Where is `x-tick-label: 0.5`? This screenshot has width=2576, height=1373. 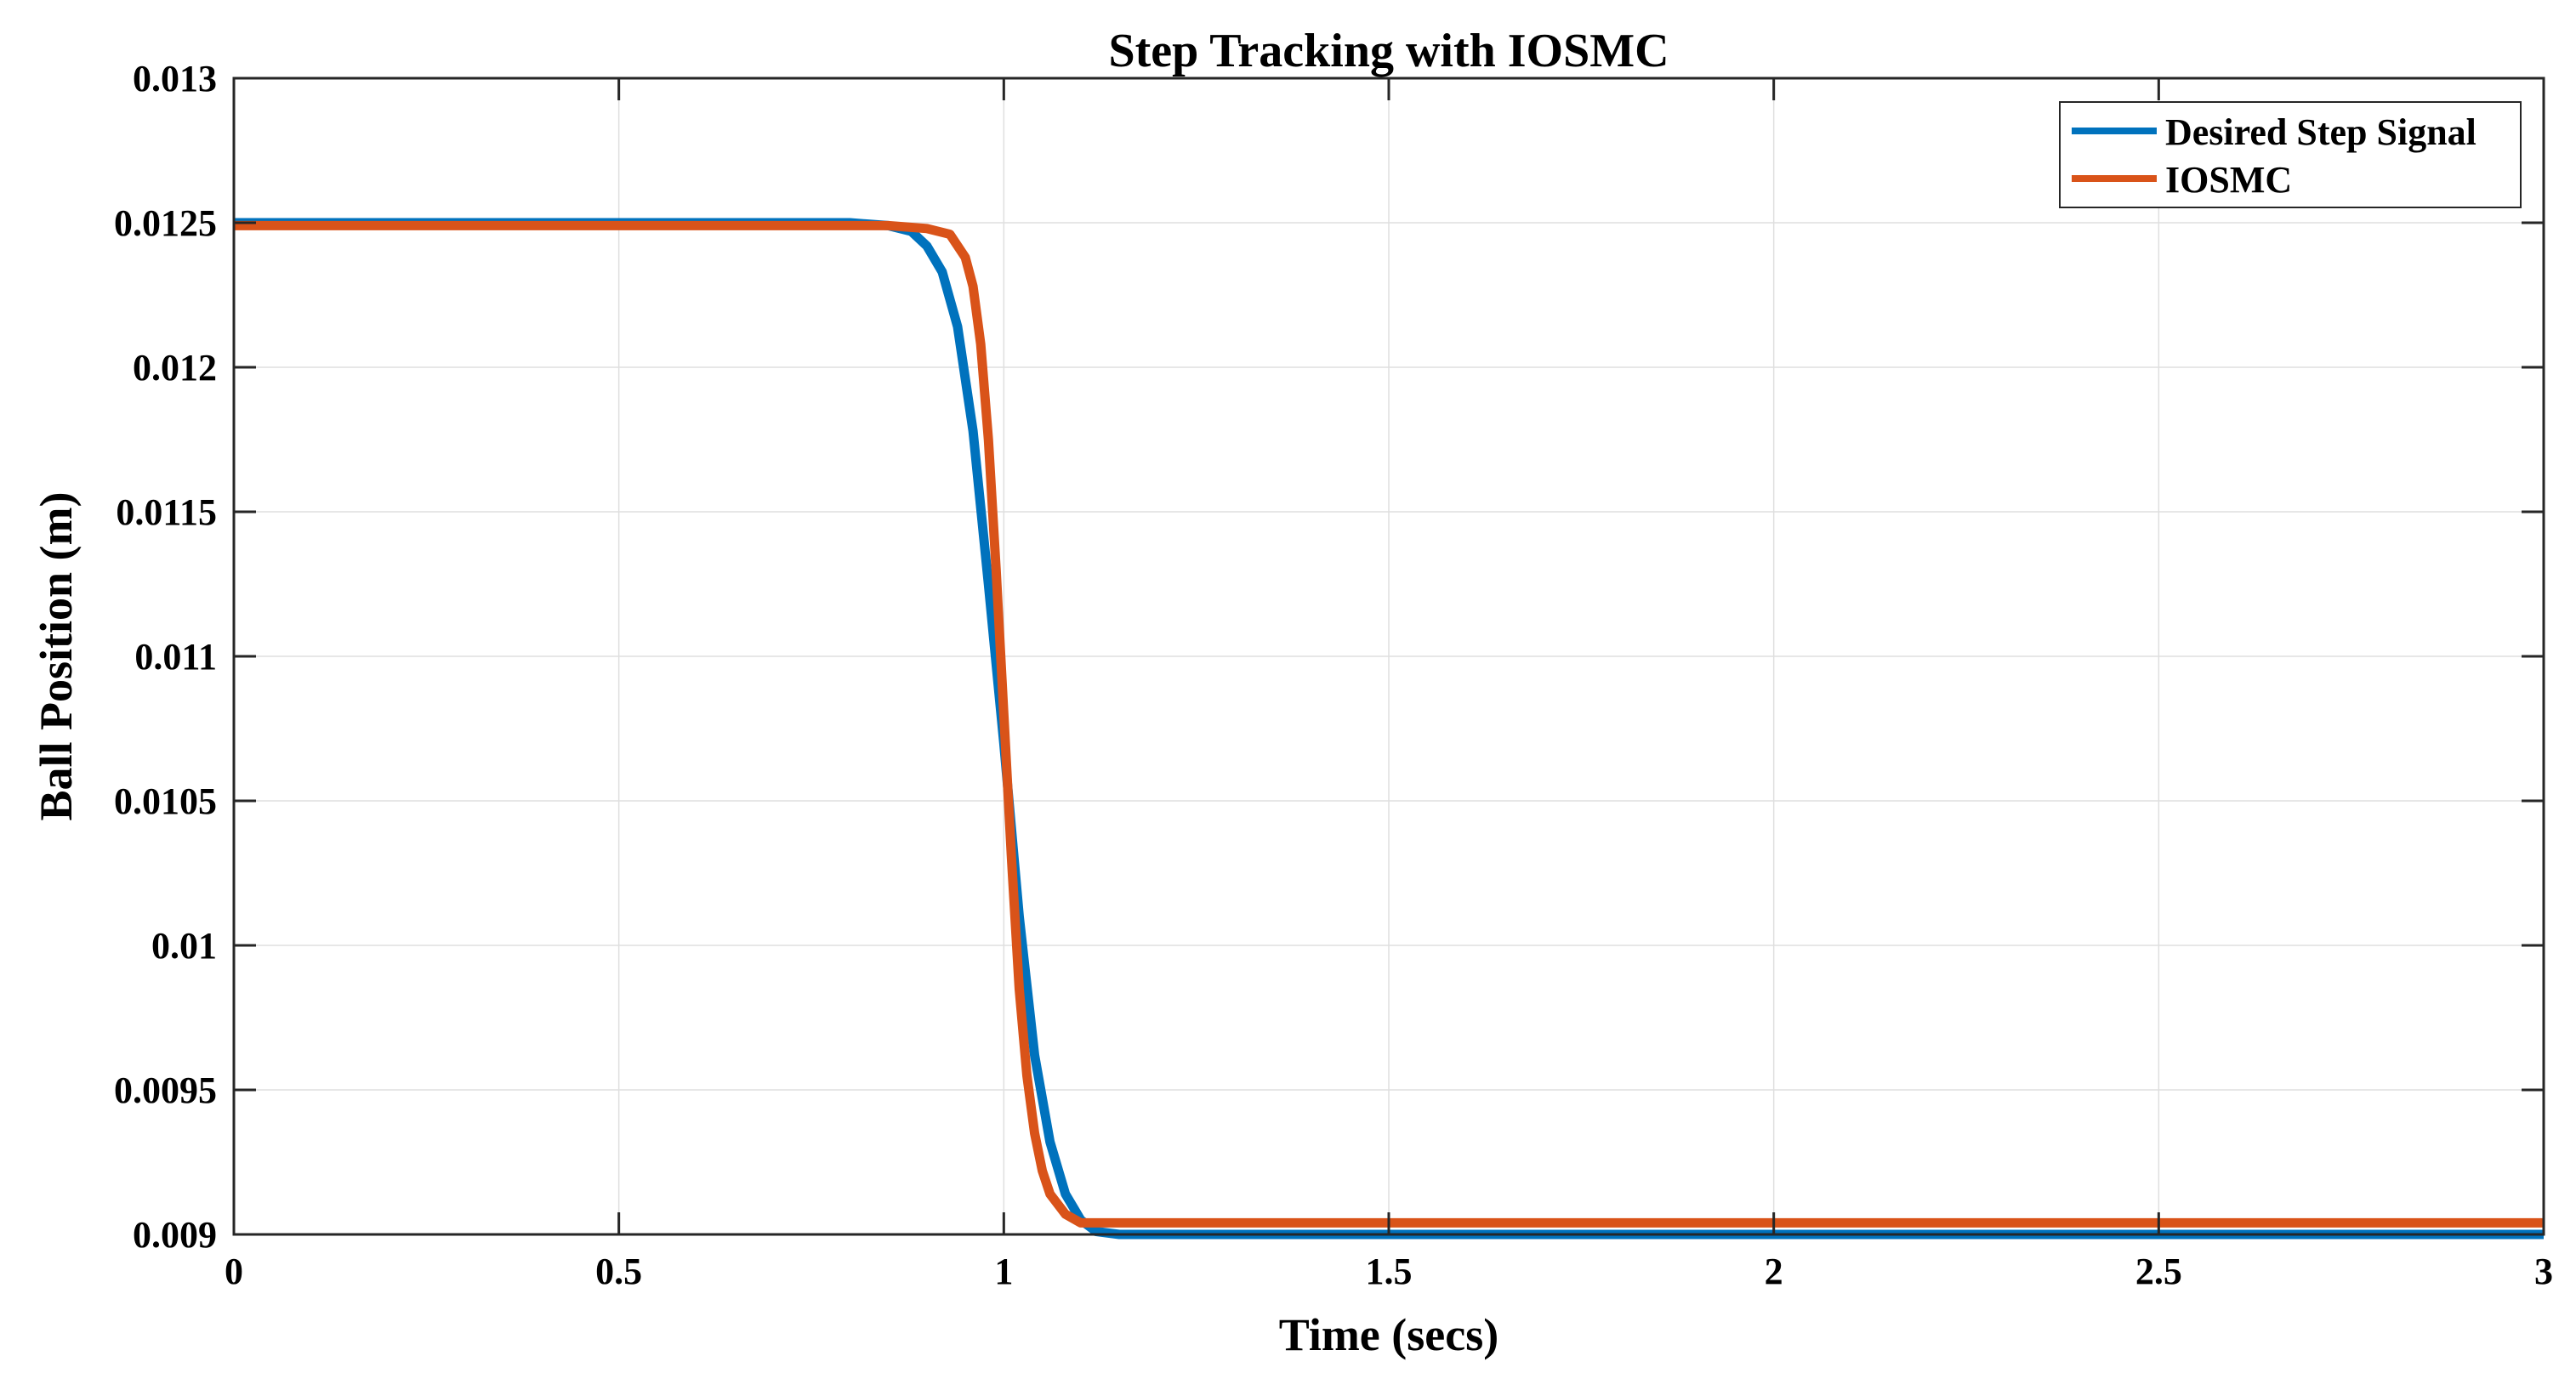 x-tick-label: 0.5 is located at coordinates (618, 1271).